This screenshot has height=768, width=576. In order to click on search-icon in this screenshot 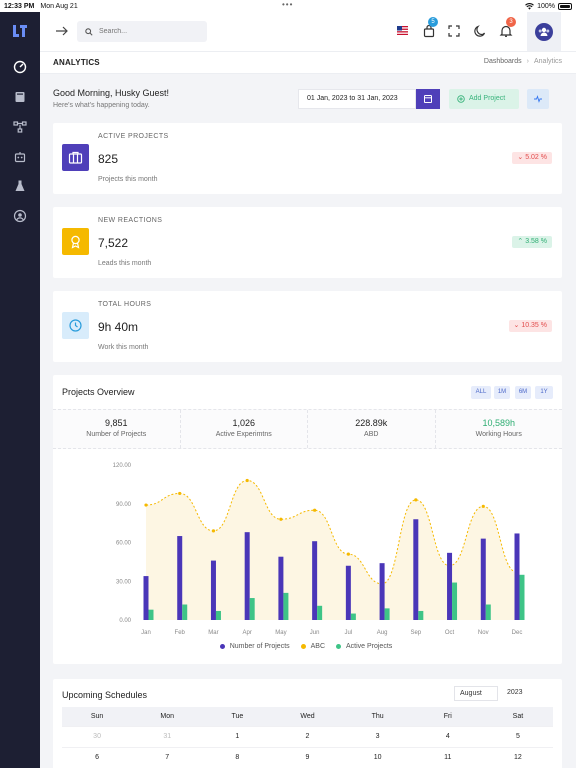, I will do `click(89, 31)`.